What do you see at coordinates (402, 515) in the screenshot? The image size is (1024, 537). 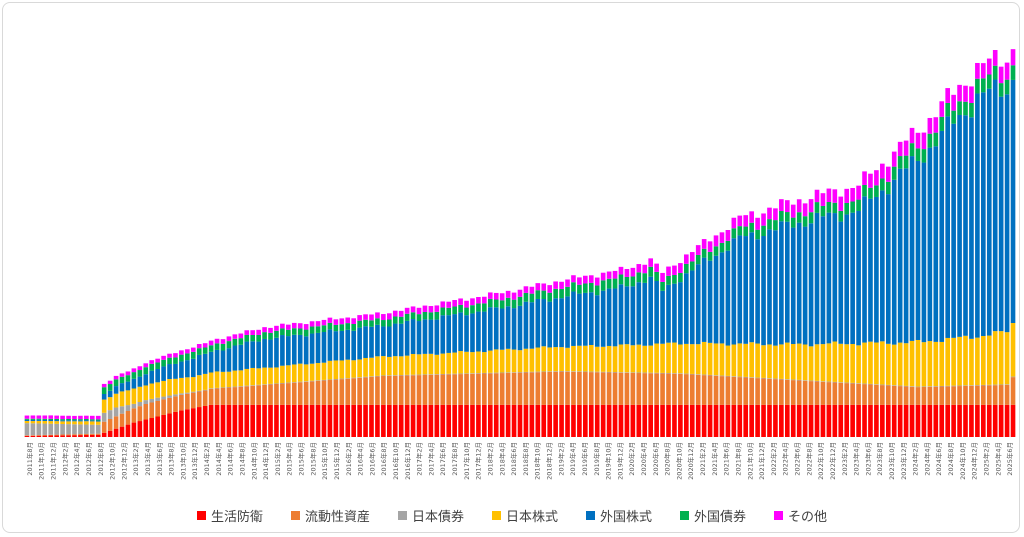 I see `legend-swatch` at bounding box center [402, 515].